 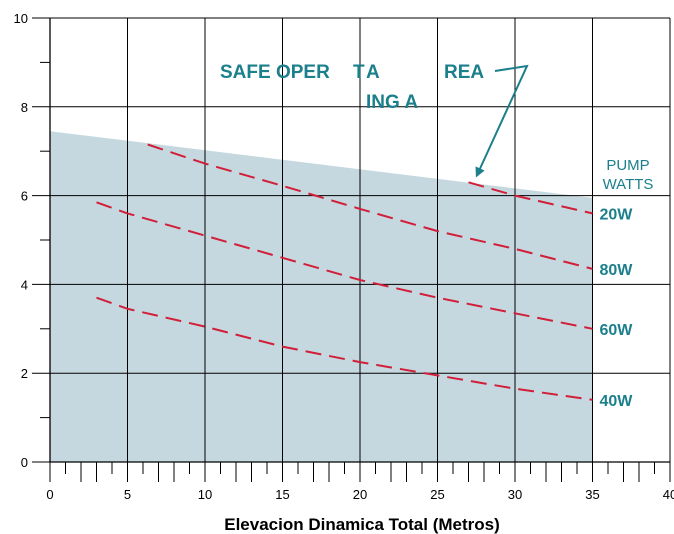 I want to click on x-tick-label: 20, so click(x=360, y=494).